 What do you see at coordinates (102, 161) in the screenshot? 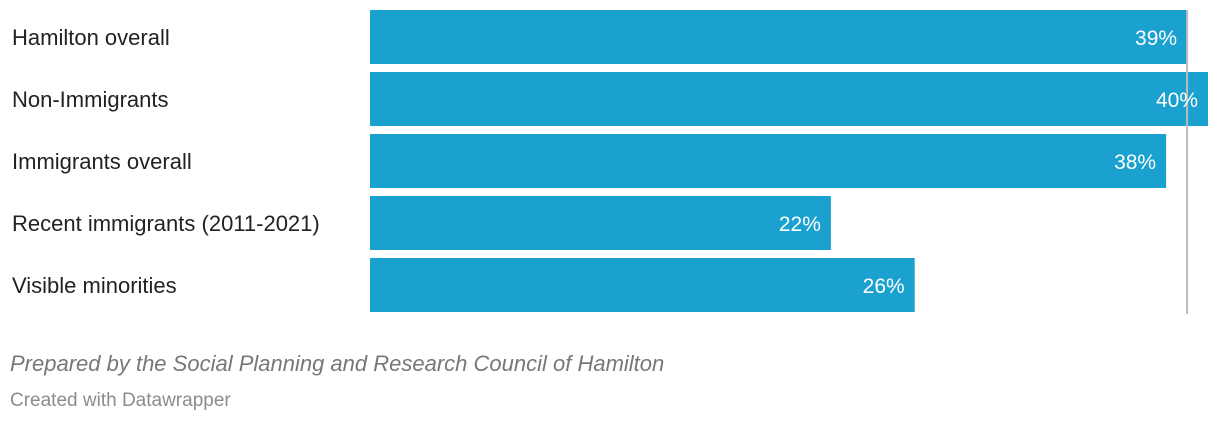
I see `category-label-2: Immigrants overall` at bounding box center [102, 161].